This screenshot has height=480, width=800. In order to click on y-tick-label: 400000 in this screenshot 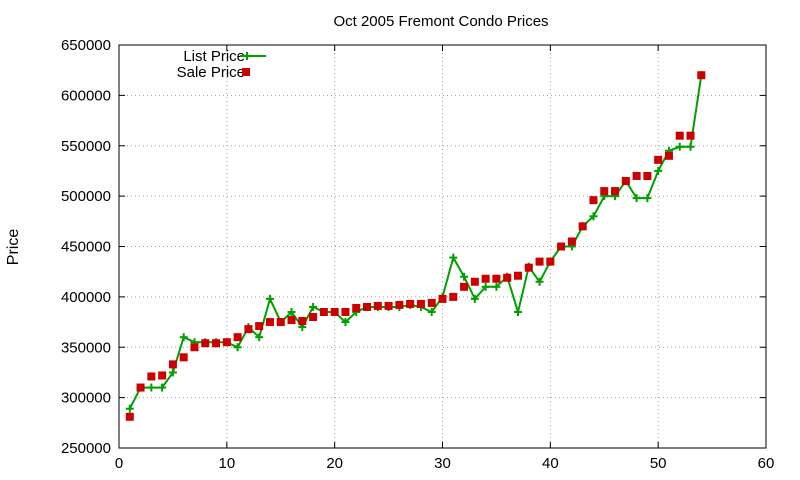, I will do `click(86, 297)`.